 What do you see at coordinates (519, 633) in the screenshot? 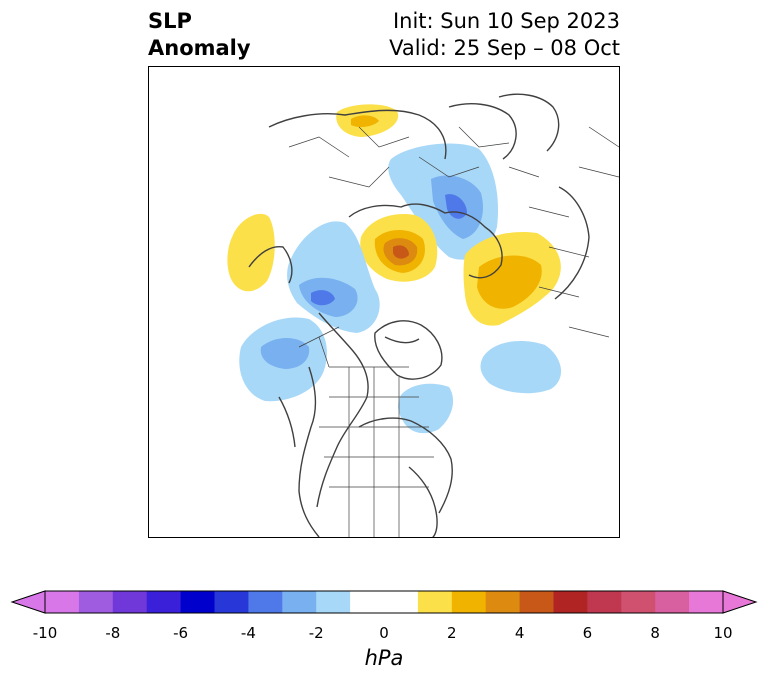
I see `colorbar-tick-label: 4` at bounding box center [519, 633].